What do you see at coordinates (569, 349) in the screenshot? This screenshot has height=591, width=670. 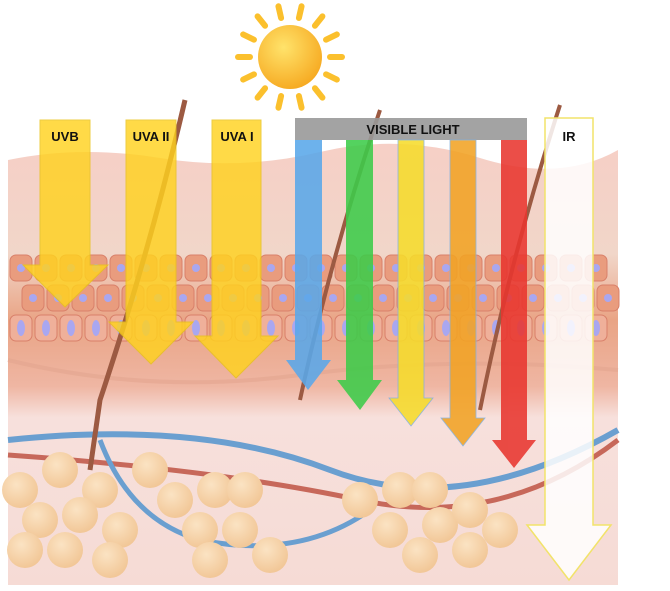 I see `ir-arrow` at bounding box center [569, 349].